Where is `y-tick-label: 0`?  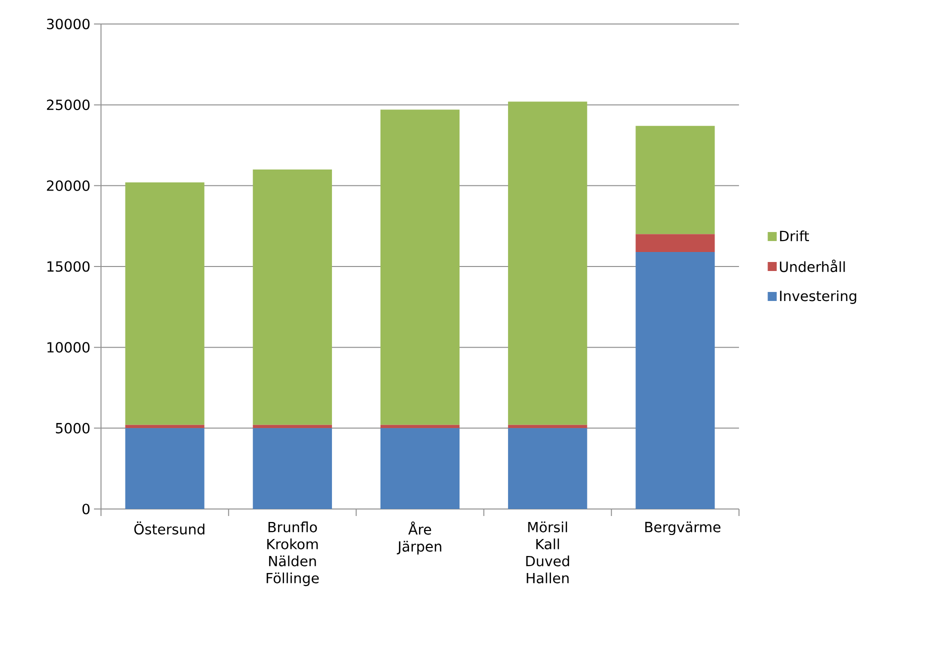 y-tick-label: 0 is located at coordinates (86, 509).